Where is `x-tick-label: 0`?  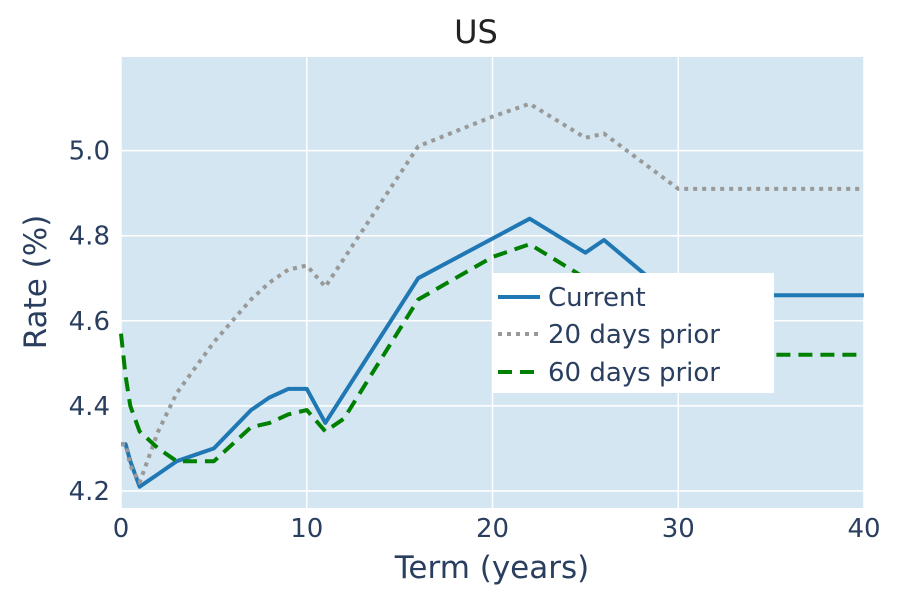 x-tick-label: 0 is located at coordinates (121, 529).